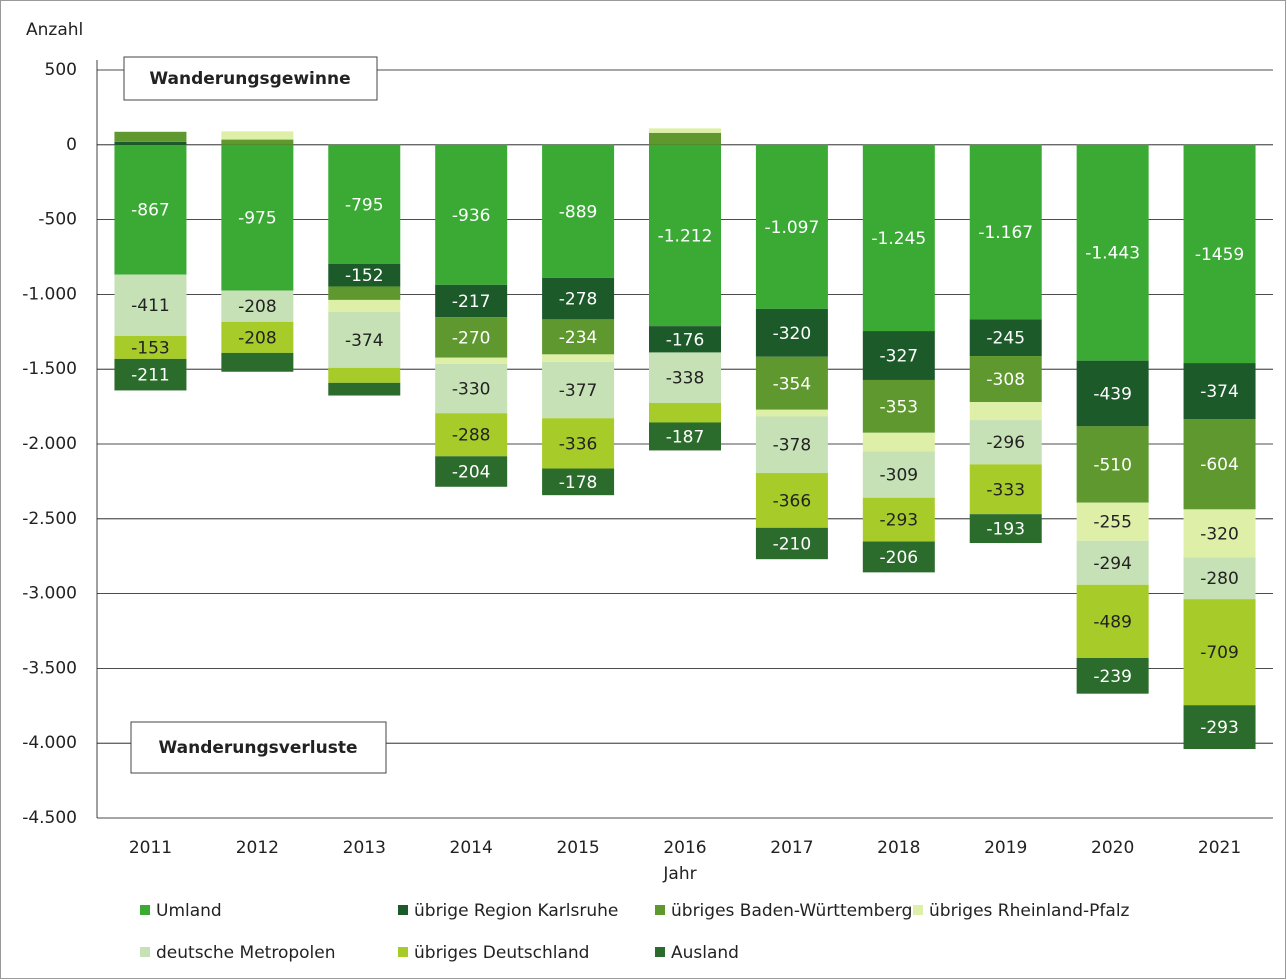 Image resolution: width=1287 pixels, height=980 pixels. I want to click on data-label: -255, so click(1112, 523).